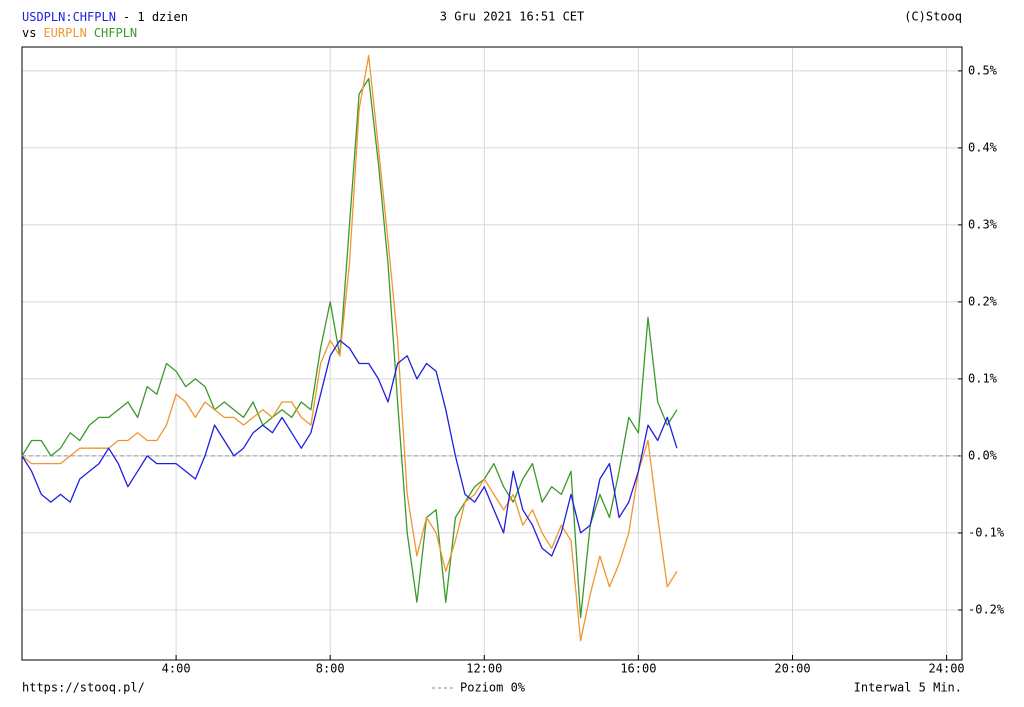 The width and height of the screenshot is (1024, 707). What do you see at coordinates (493, 688) in the screenshot?
I see `reference-legend-label: Poziom 0%` at bounding box center [493, 688].